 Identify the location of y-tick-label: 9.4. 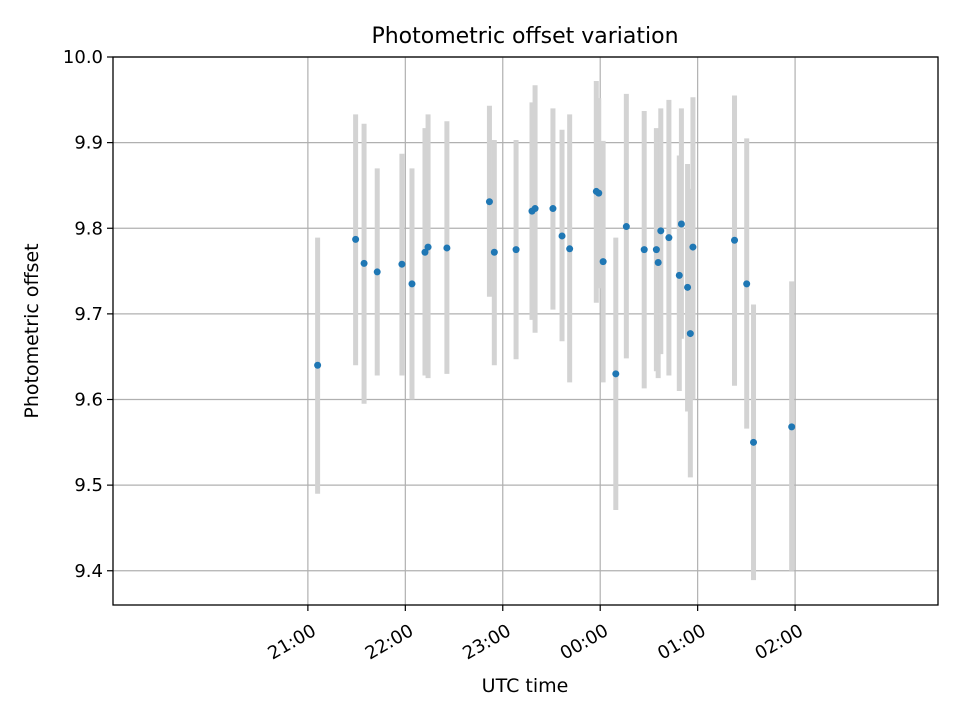
(88, 571).